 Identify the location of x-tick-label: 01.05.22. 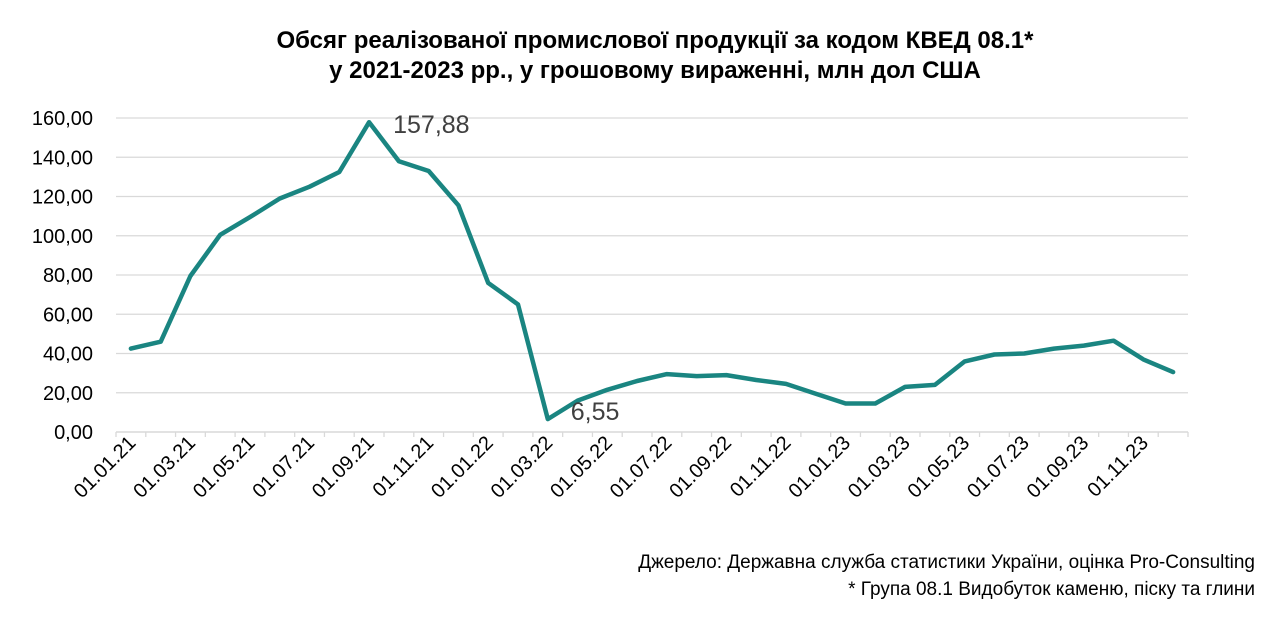
(581, 467).